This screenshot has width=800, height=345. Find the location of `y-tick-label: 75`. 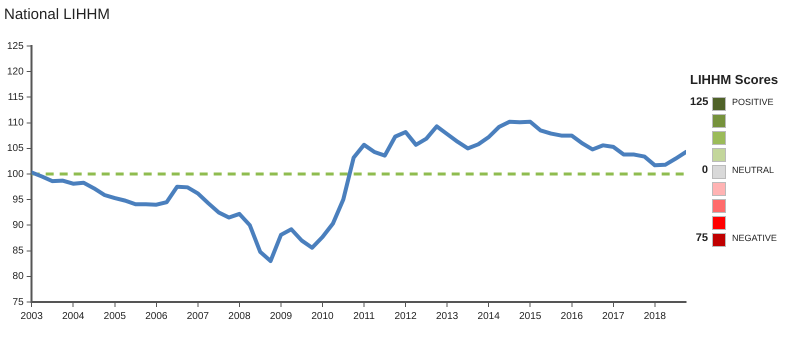

y-tick-label: 75 is located at coordinates (18, 302).